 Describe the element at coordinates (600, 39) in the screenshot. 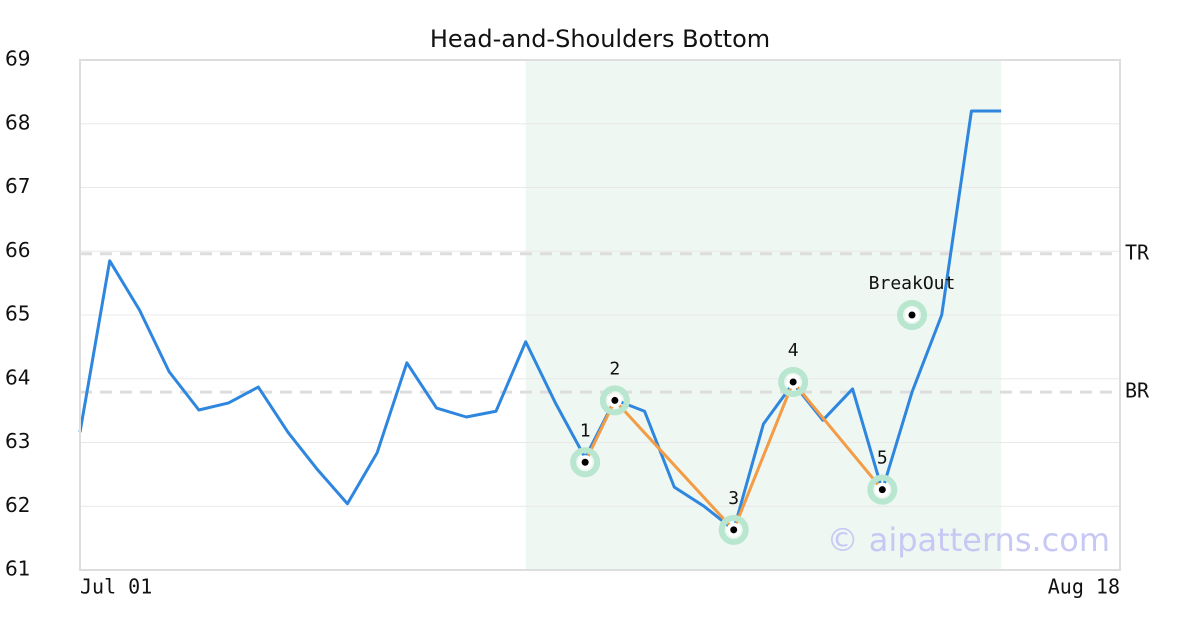

I see `chart-title: Head-and-Shoulders Bottom` at that location.